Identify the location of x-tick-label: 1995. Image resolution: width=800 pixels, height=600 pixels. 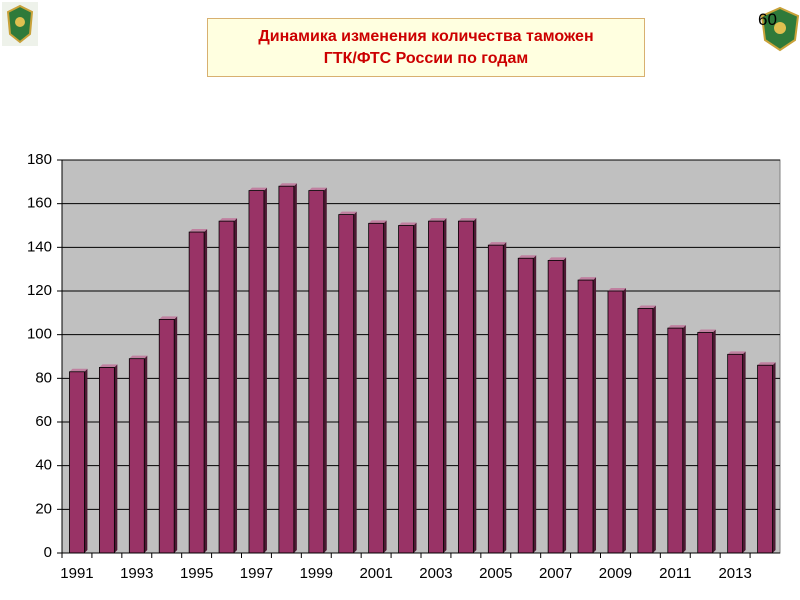
(196, 573).